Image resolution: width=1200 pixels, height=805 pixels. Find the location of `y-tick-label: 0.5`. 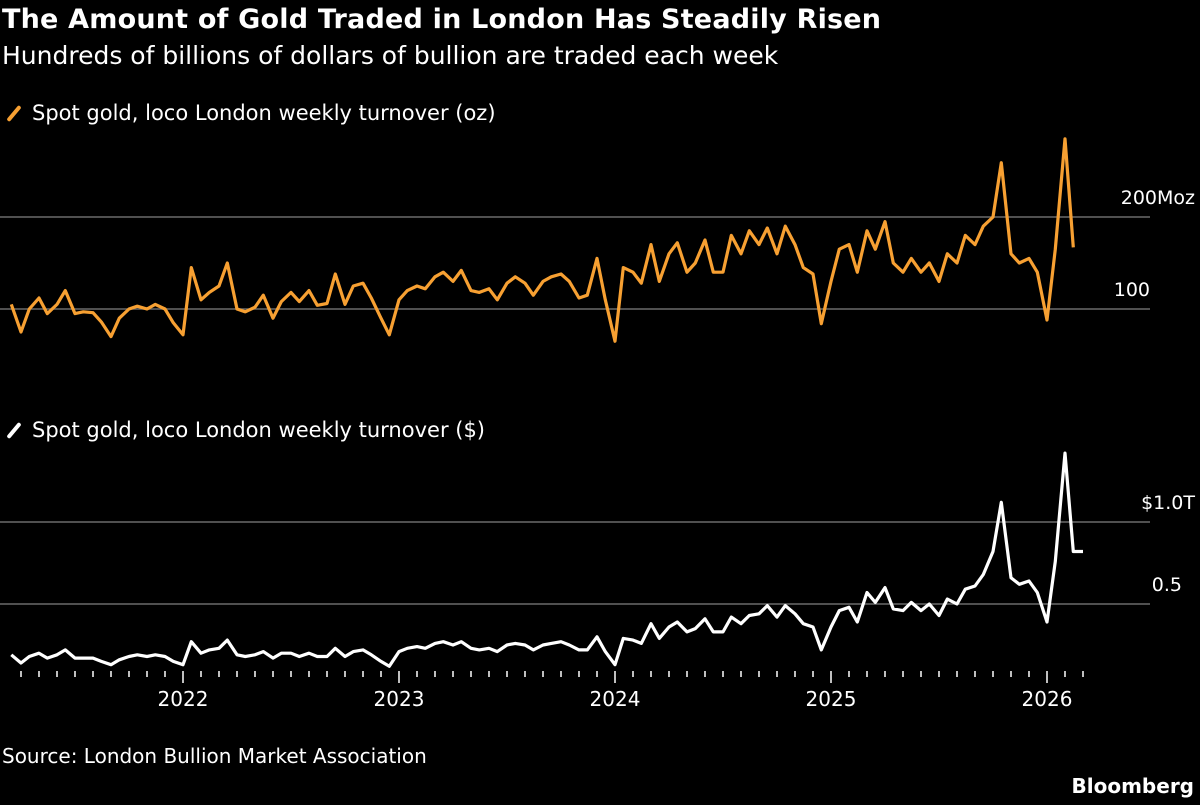

y-tick-label: 0.5 is located at coordinates (1167, 585).